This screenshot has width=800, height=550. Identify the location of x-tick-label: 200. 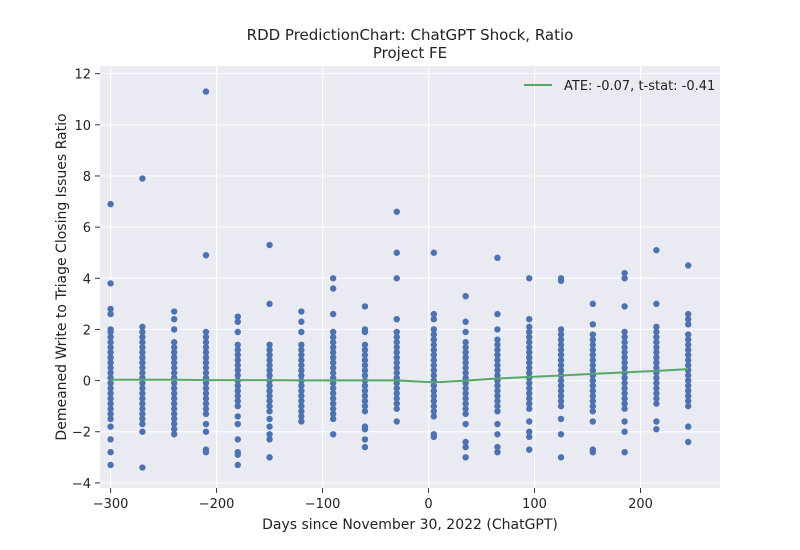
(640, 504).